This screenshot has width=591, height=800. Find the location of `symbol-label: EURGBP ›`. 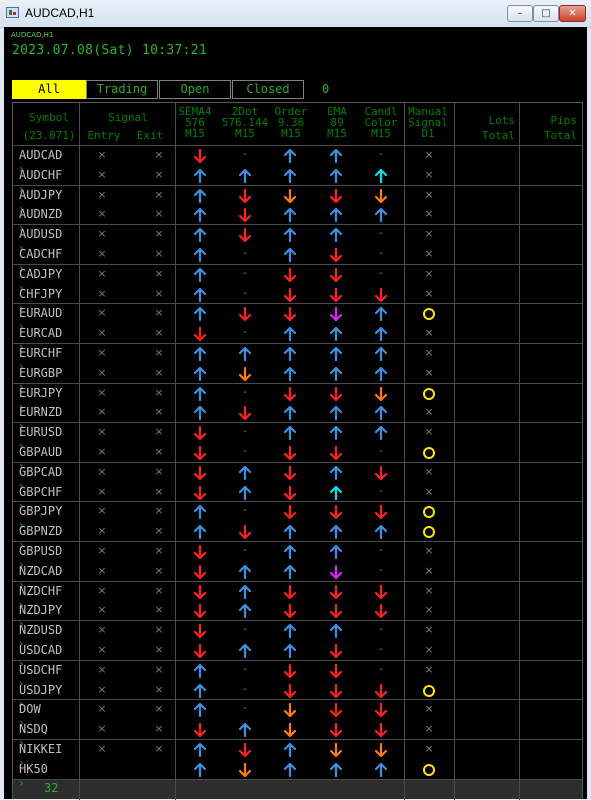

symbol-label: EURGBP › is located at coordinates (40, 380).